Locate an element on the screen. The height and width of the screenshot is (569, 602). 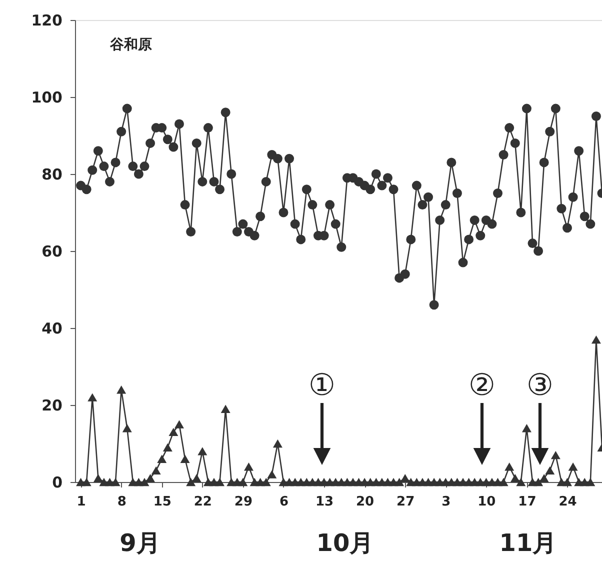
text: 9月 is located at coordinates (140, 543).